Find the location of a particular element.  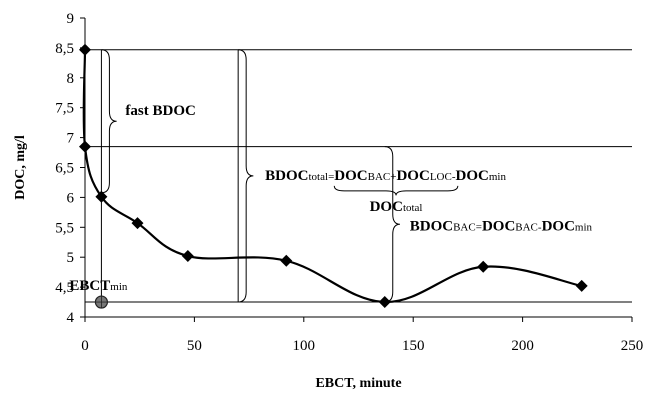

x-tick-label: 100 is located at coordinates (304, 346).